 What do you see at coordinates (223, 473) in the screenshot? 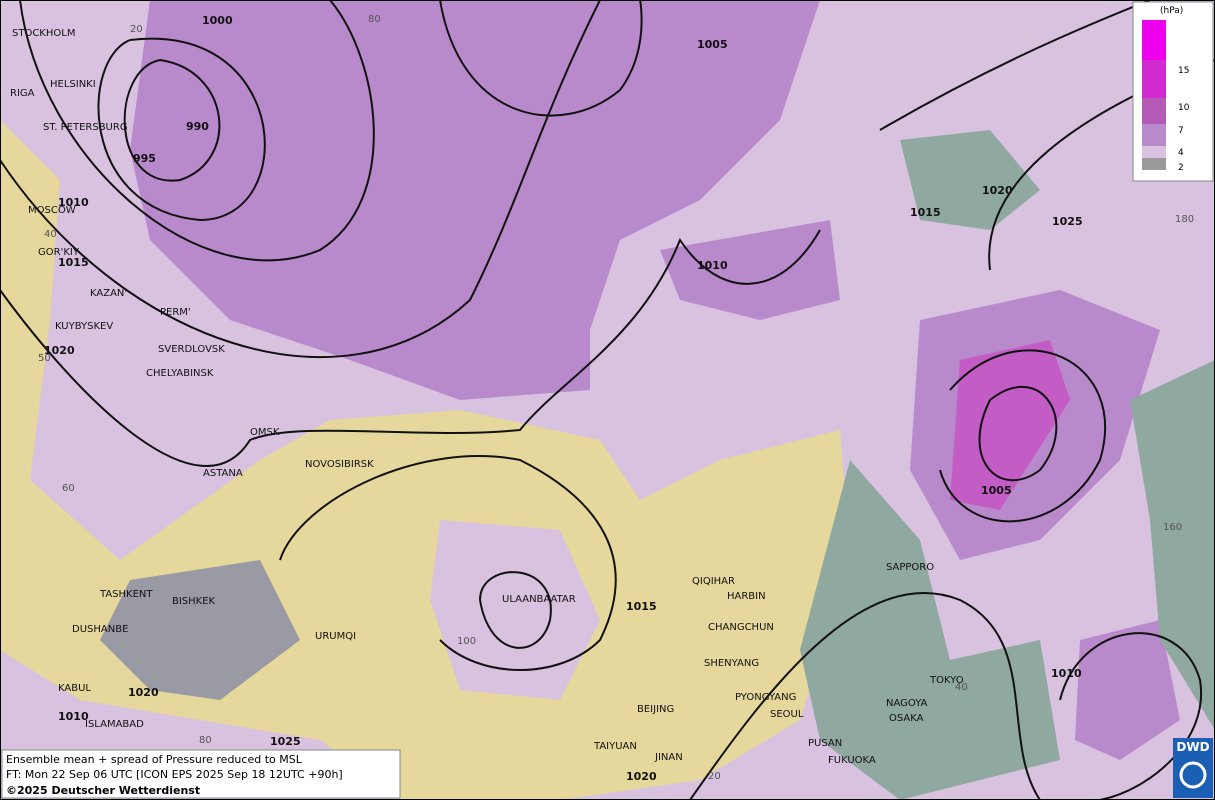
I see `city-label: ASTANA` at bounding box center [223, 473].